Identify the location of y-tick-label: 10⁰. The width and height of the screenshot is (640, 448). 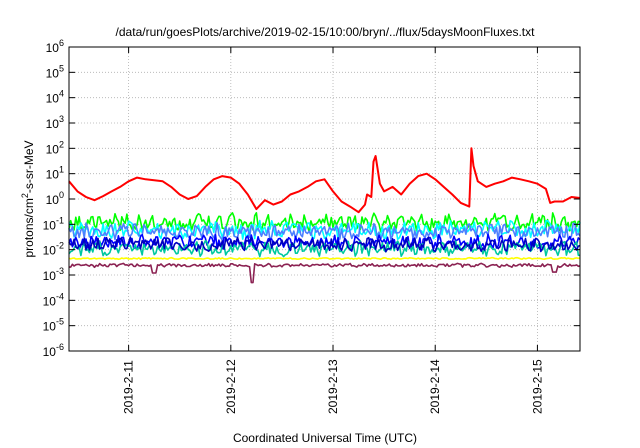
(55, 198).